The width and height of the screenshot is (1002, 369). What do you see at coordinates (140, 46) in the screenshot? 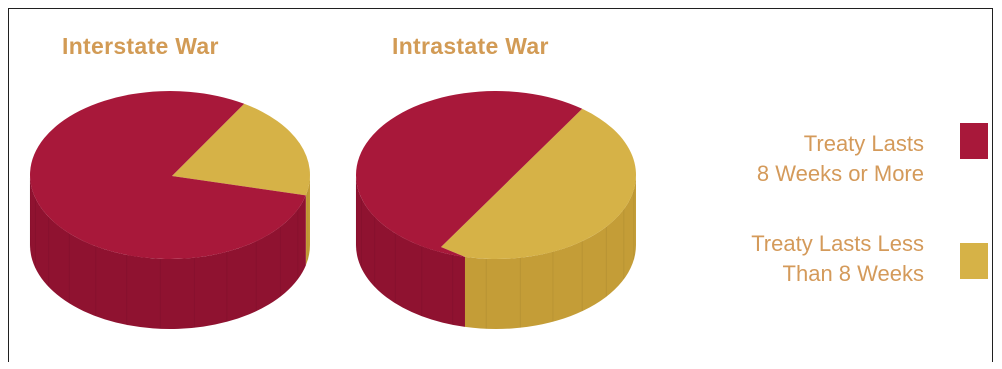
I see `chart-title-interstate: Interstate War` at bounding box center [140, 46].